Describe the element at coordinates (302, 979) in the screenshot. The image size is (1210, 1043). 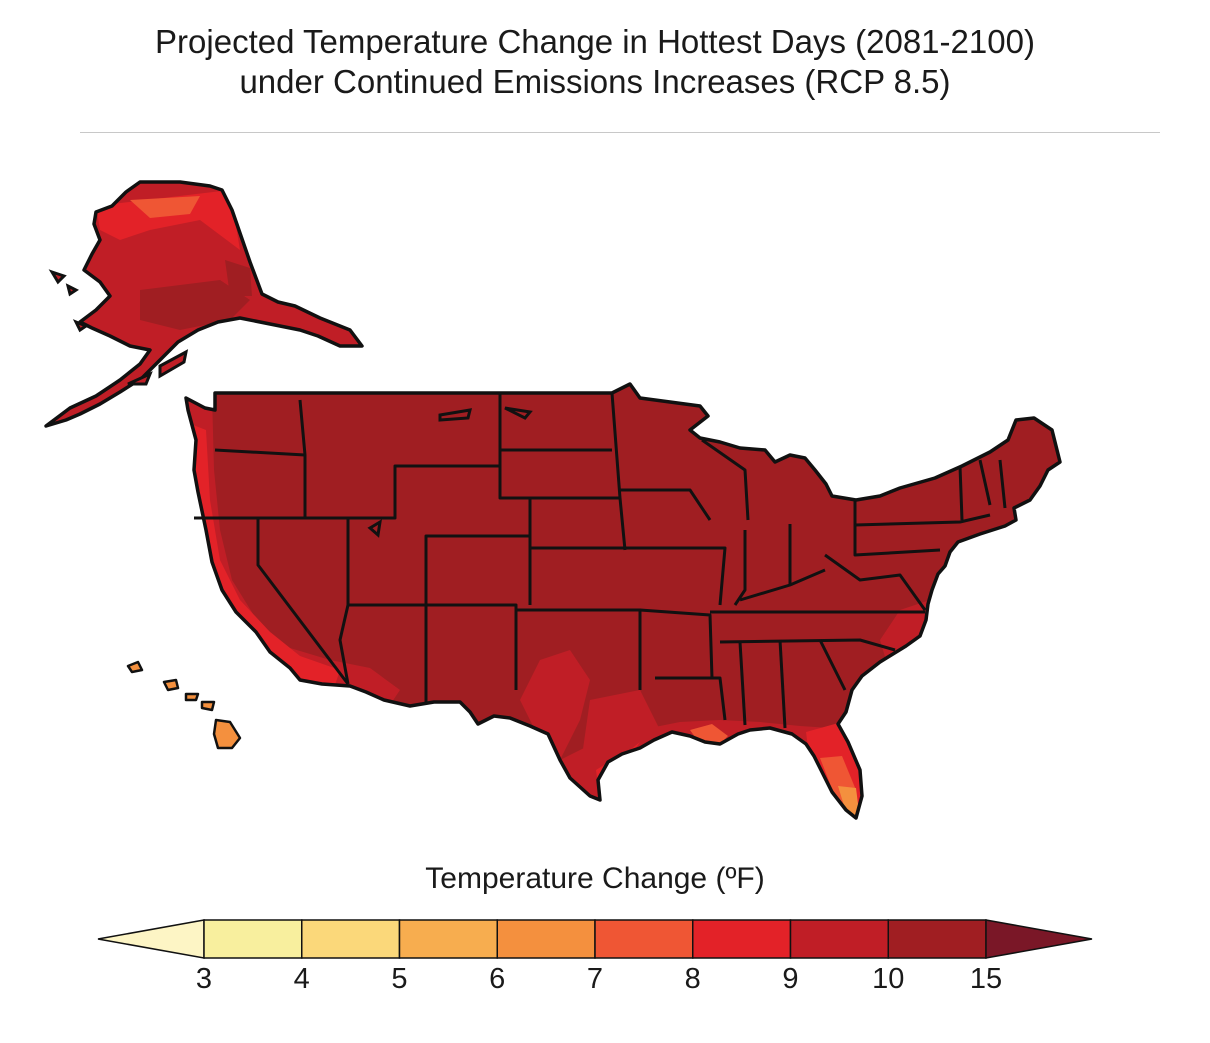
I see `legend-tick-label: 4` at that location.